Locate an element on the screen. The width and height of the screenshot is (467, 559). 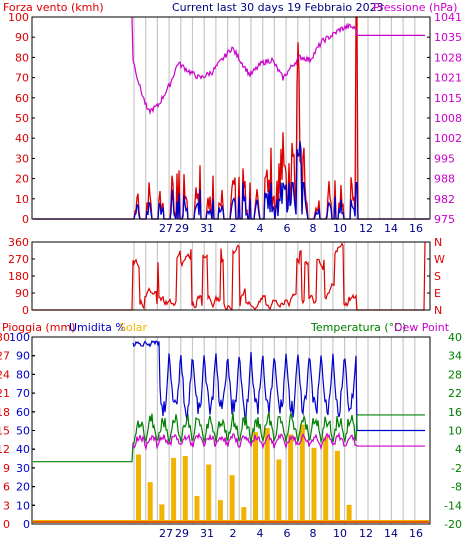
x-tick-label: 27 is located at coordinates (166, 228).